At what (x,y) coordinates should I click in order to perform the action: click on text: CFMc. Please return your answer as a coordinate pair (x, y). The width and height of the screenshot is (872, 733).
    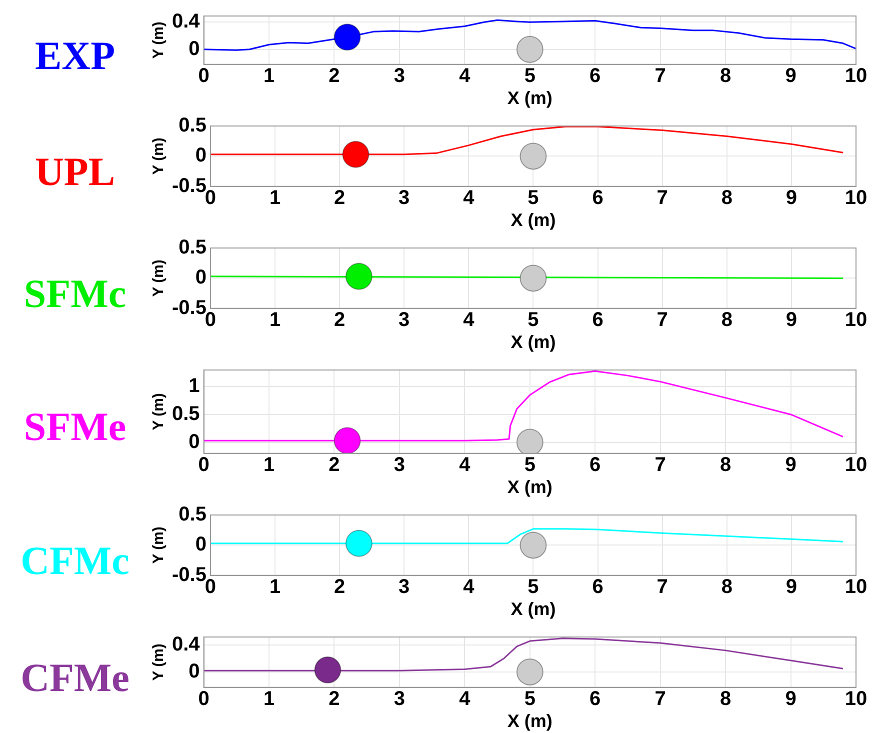
    Looking at the image, I should click on (75, 560).